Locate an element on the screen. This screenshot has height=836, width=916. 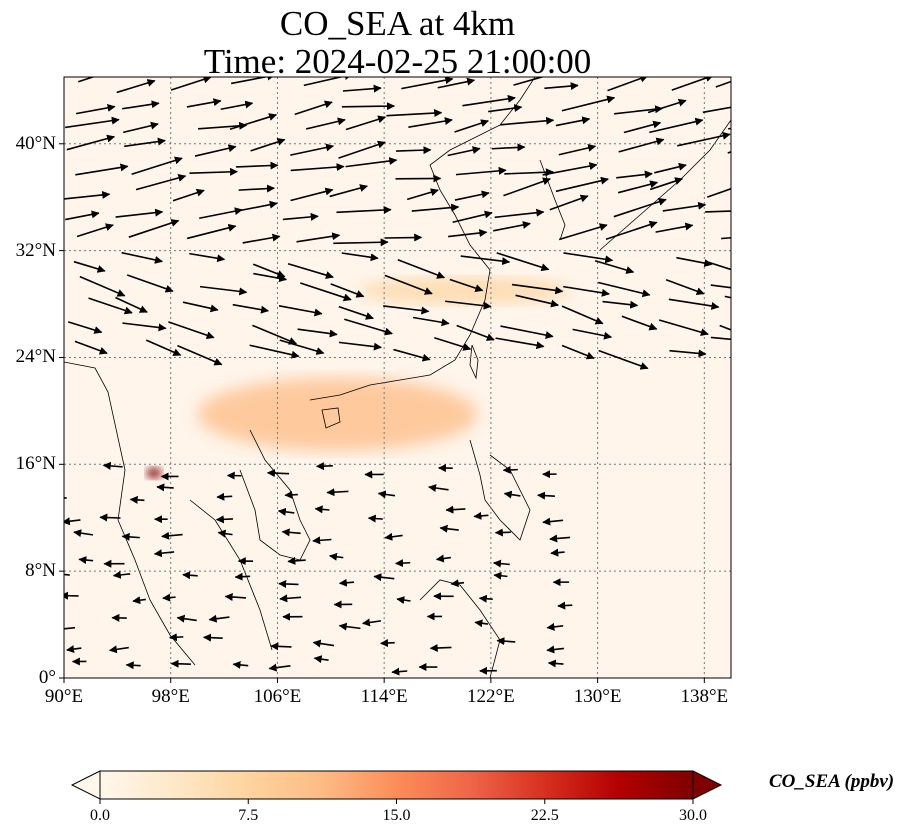
coastline-hainan is located at coordinates (331, 418).